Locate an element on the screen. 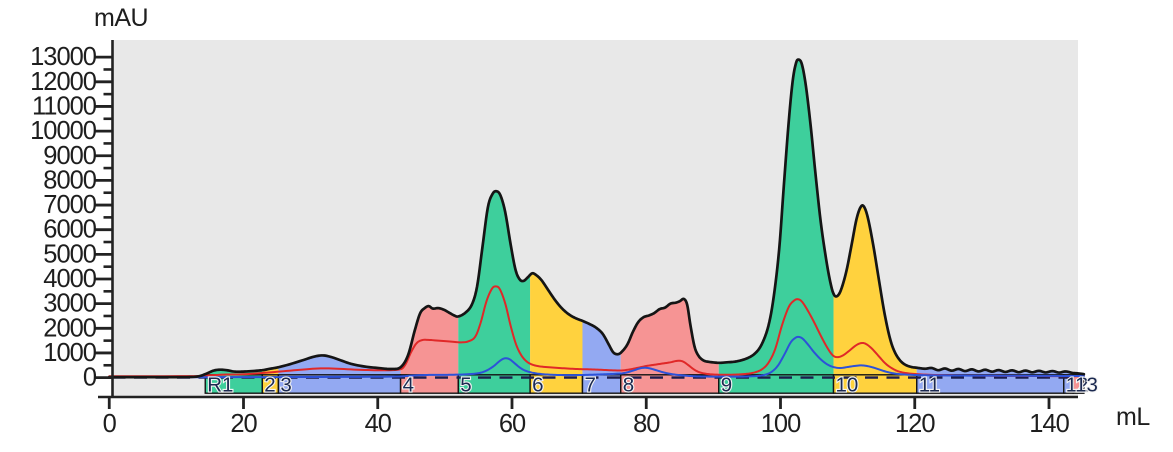 The image size is (1173, 452). fraction-label-7: 7 is located at coordinates (589, 385).